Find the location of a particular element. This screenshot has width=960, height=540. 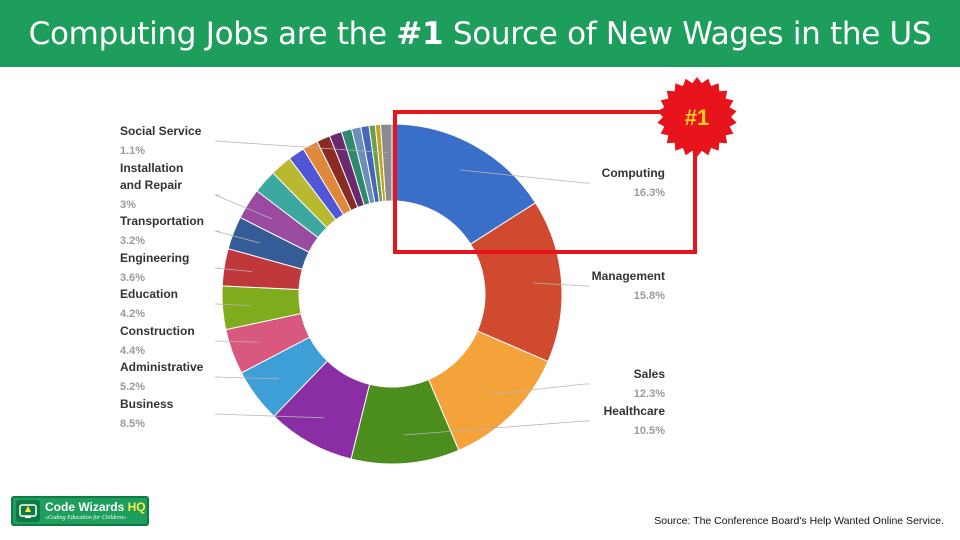

wizard-hat-icon is located at coordinates (28, 511).